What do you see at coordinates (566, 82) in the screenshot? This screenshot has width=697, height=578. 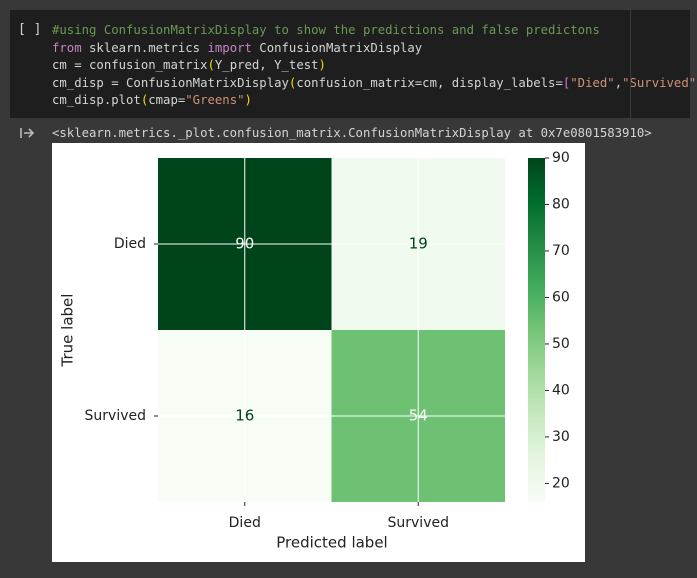 I see `code-token: [` at bounding box center [566, 82].